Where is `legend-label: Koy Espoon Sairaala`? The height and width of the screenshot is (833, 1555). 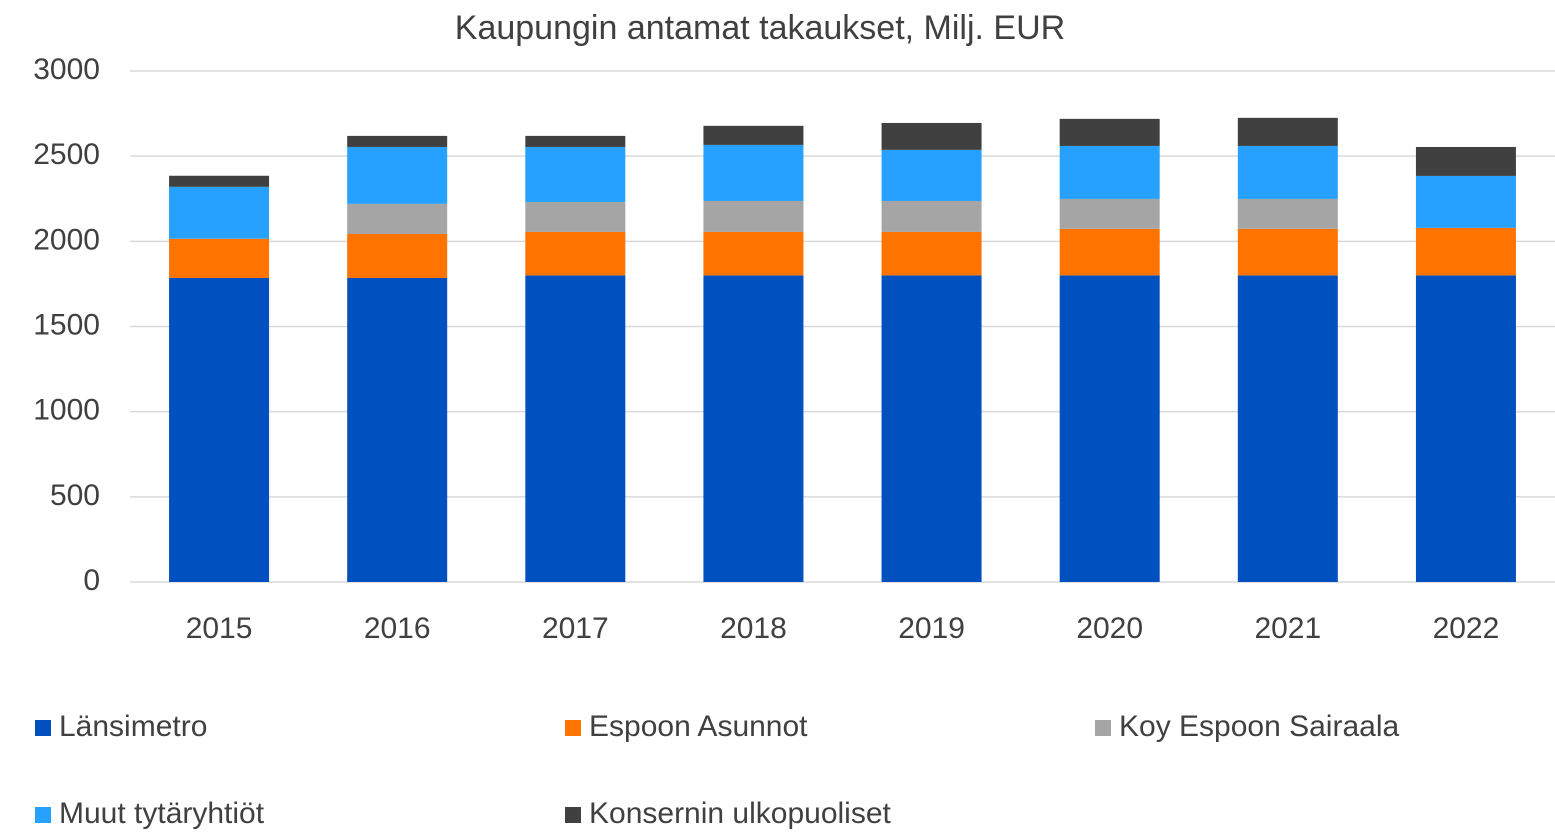 legend-label: Koy Espoon Sairaala is located at coordinates (1259, 726).